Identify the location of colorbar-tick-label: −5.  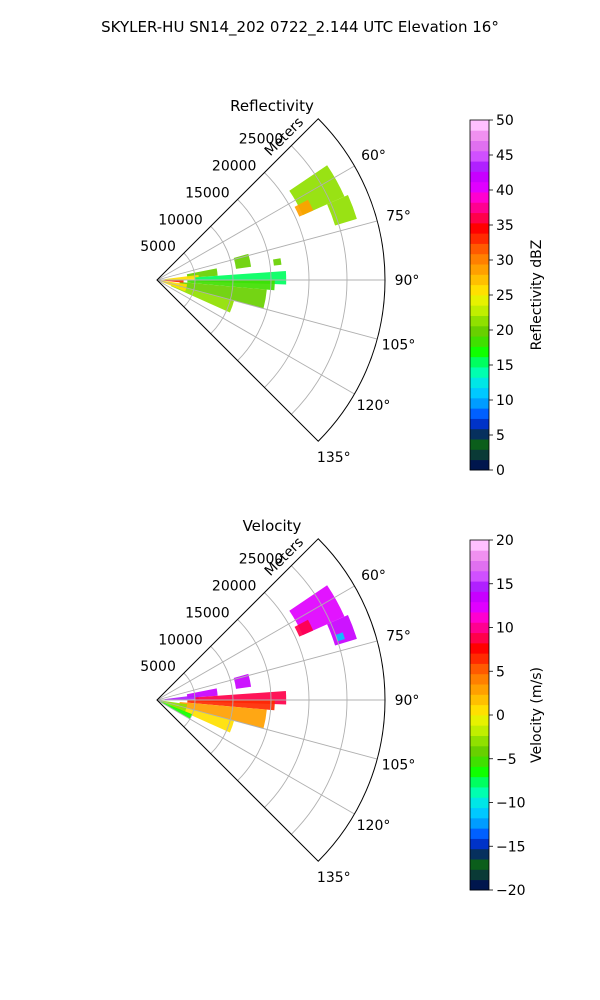
(506, 760).